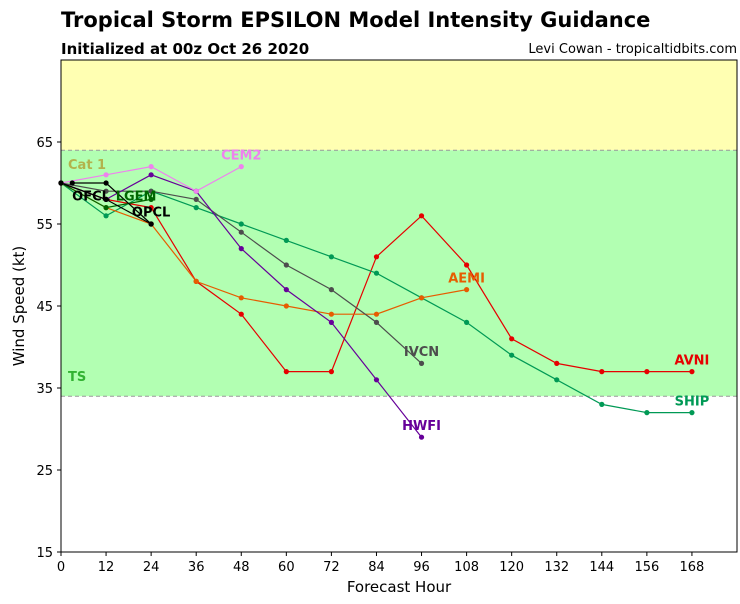 Image resolution: width=740 pixels, height=604 pixels. I want to click on series-label-ofcl: OFCL, so click(91, 196).